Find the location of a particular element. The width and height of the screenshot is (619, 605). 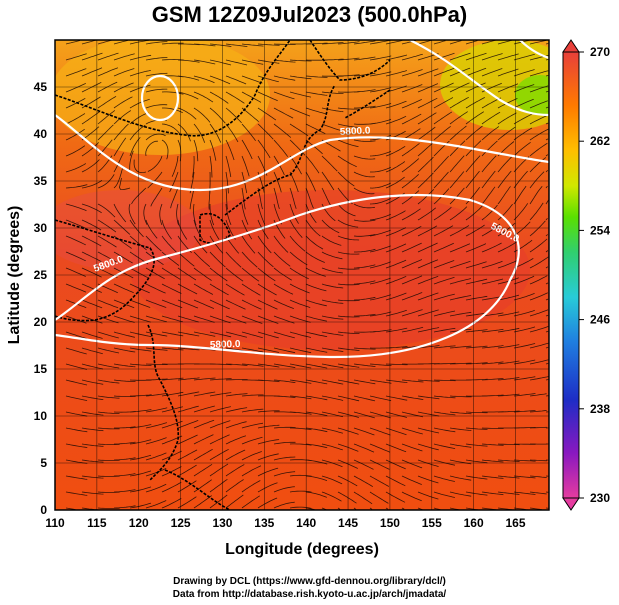

y-tick-label: 5 is located at coordinates (43, 463).